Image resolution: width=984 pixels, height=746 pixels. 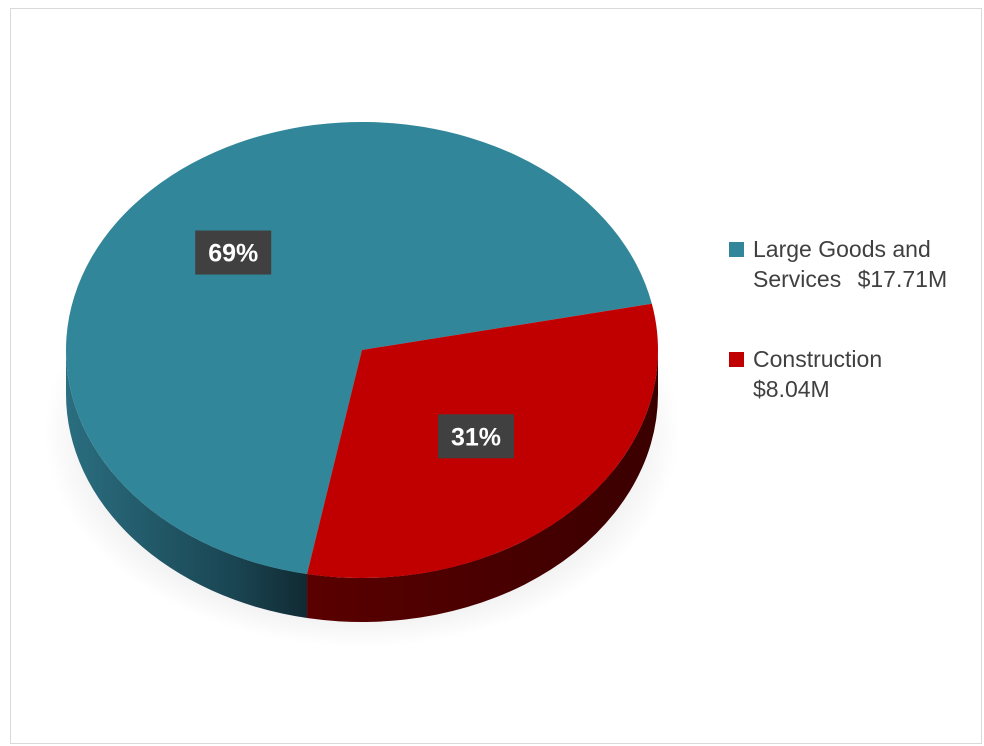 What do you see at coordinates (902, 279) in the screenshot?
I see `legend-value-large-goods: $17.71M` at bounding box center [902, 279].